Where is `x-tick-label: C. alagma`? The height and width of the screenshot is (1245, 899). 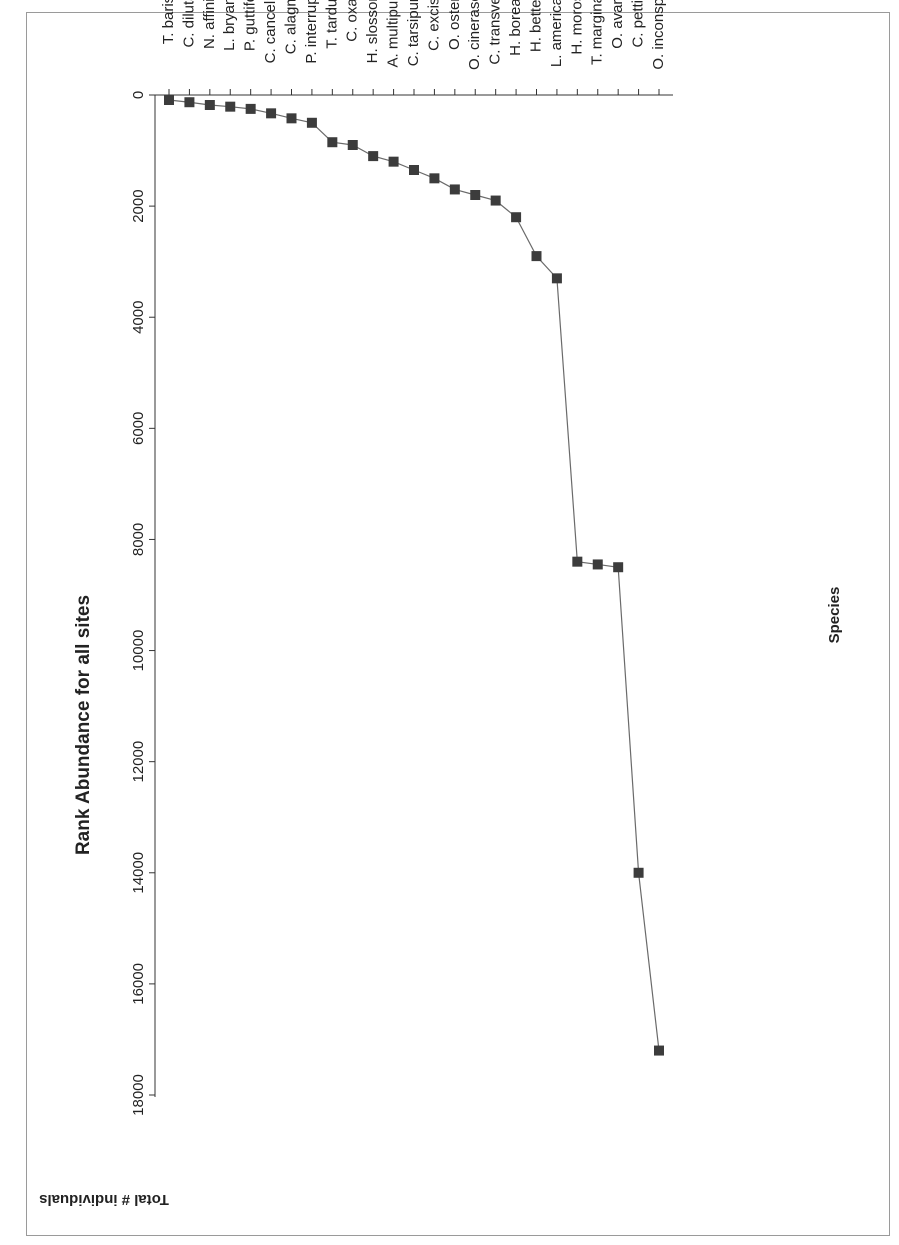 x-tick-label: C. alagma is located at coordinates (290, 27).